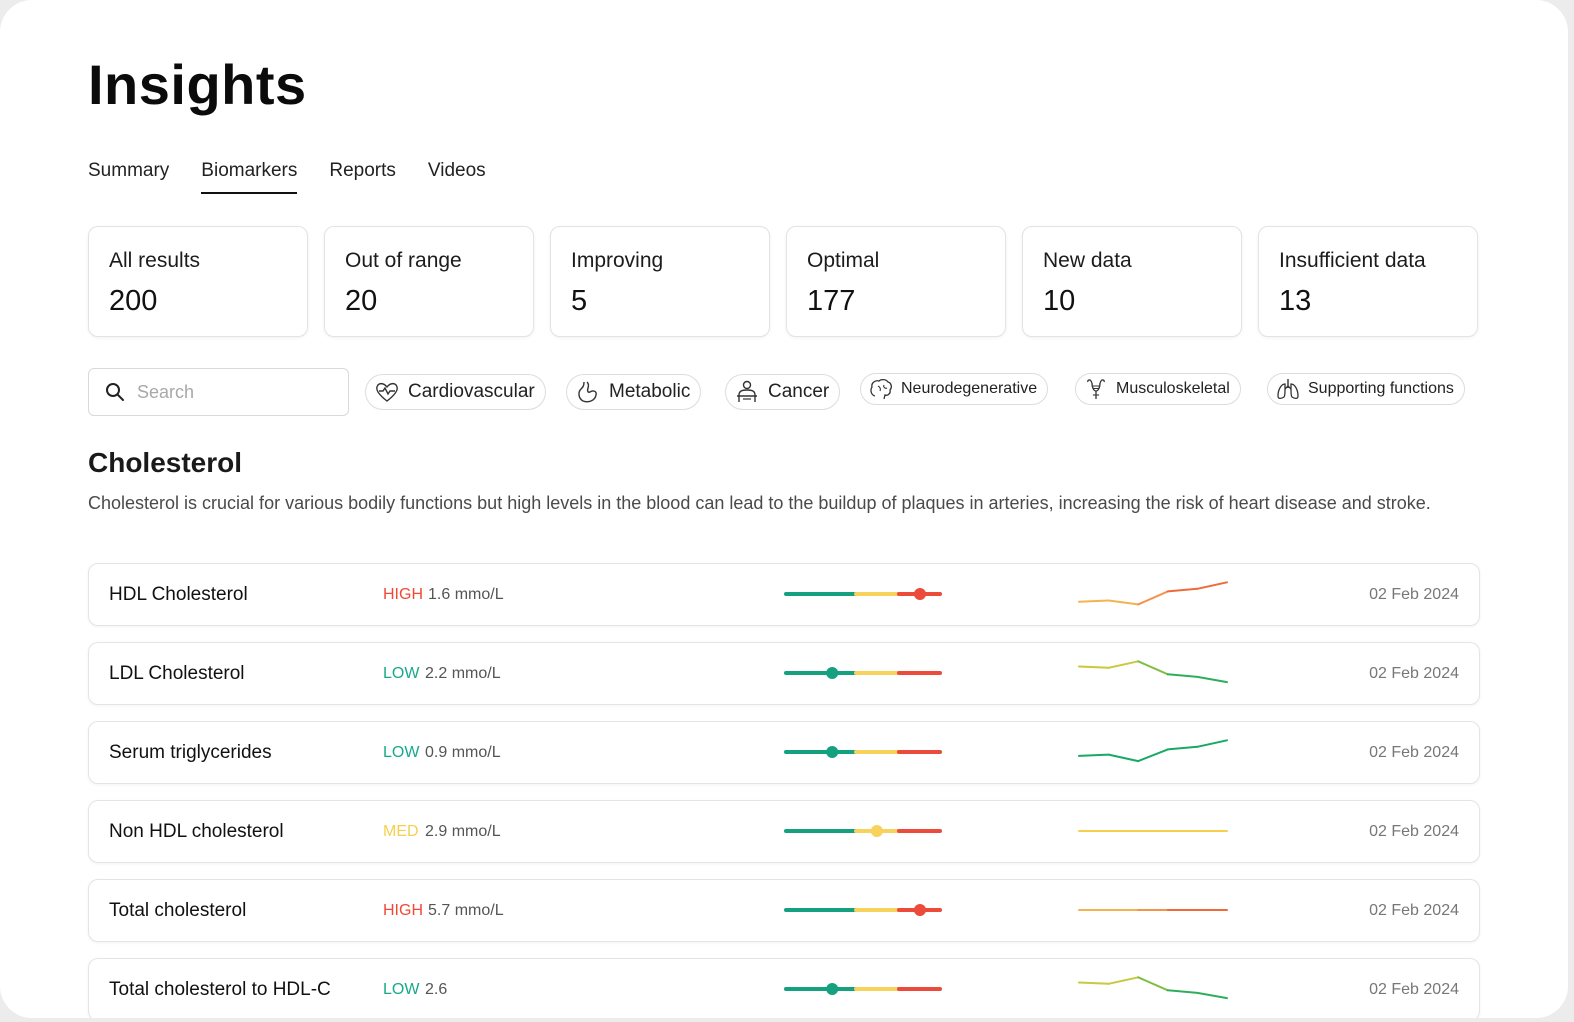 The width and height of the screenshot is (1574, 1022). I want to click on status-badge: HIGH, so click(403, 594).